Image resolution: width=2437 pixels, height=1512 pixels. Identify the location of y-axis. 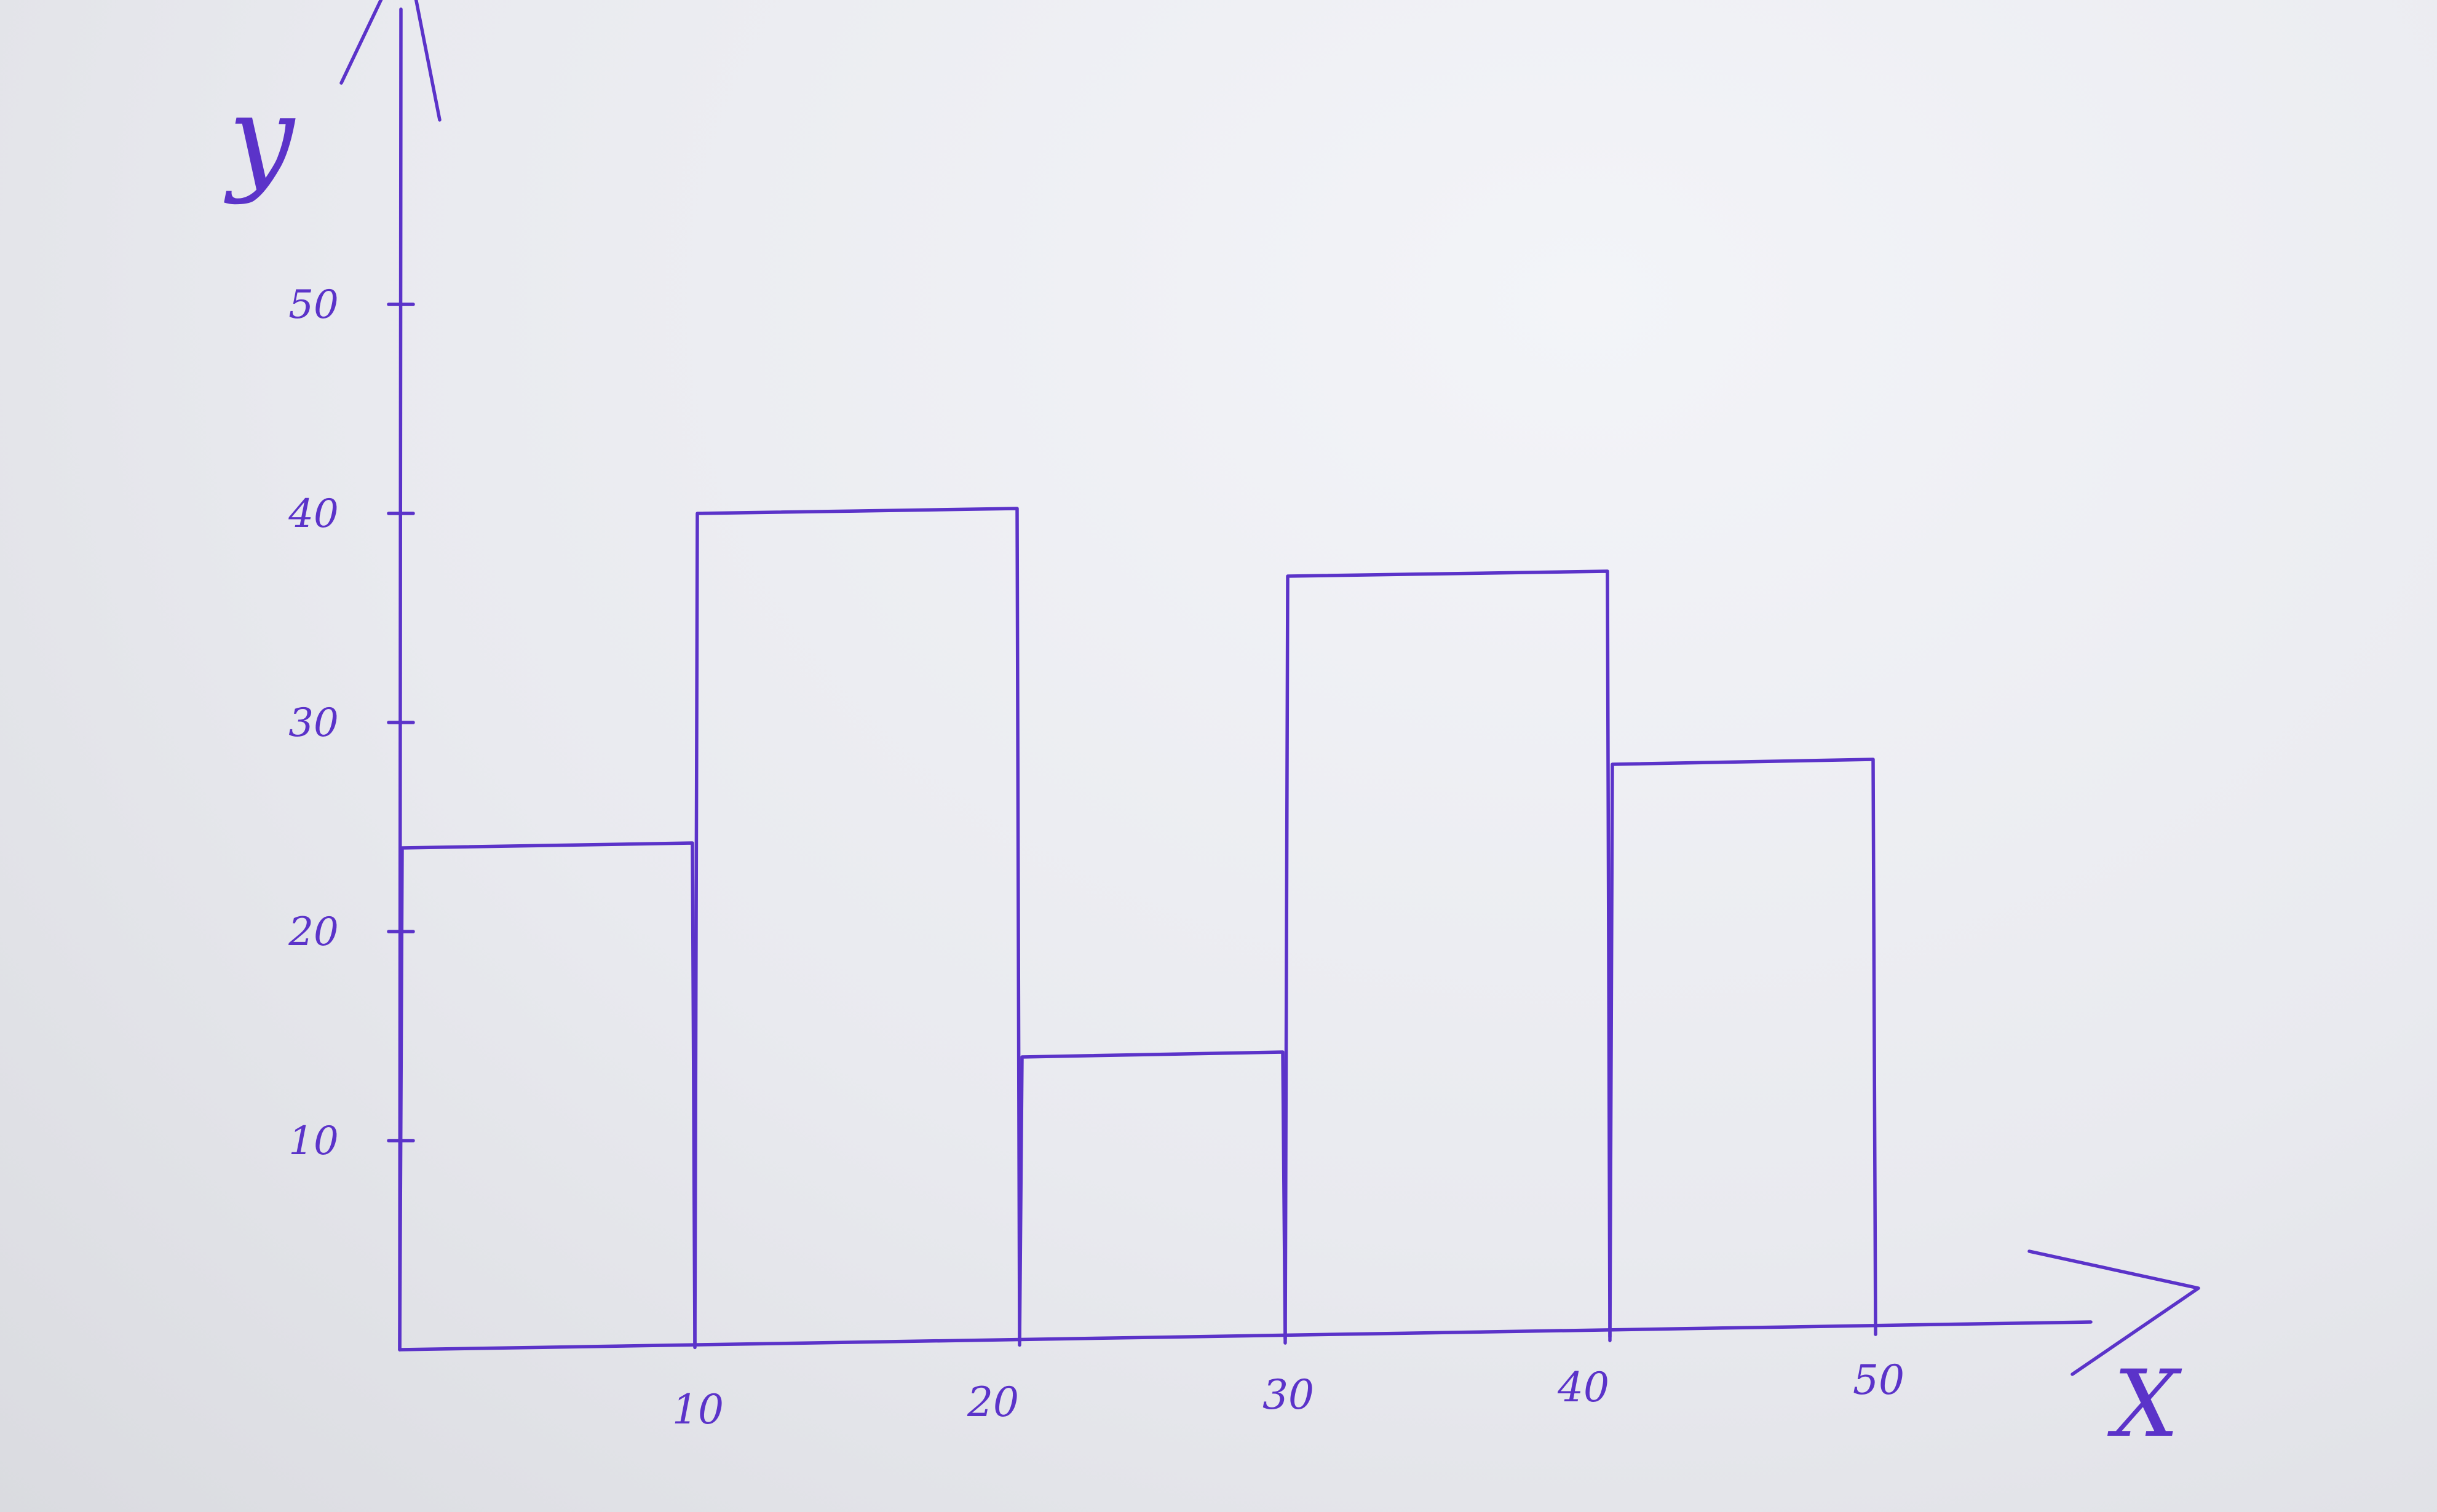
(400, 680).